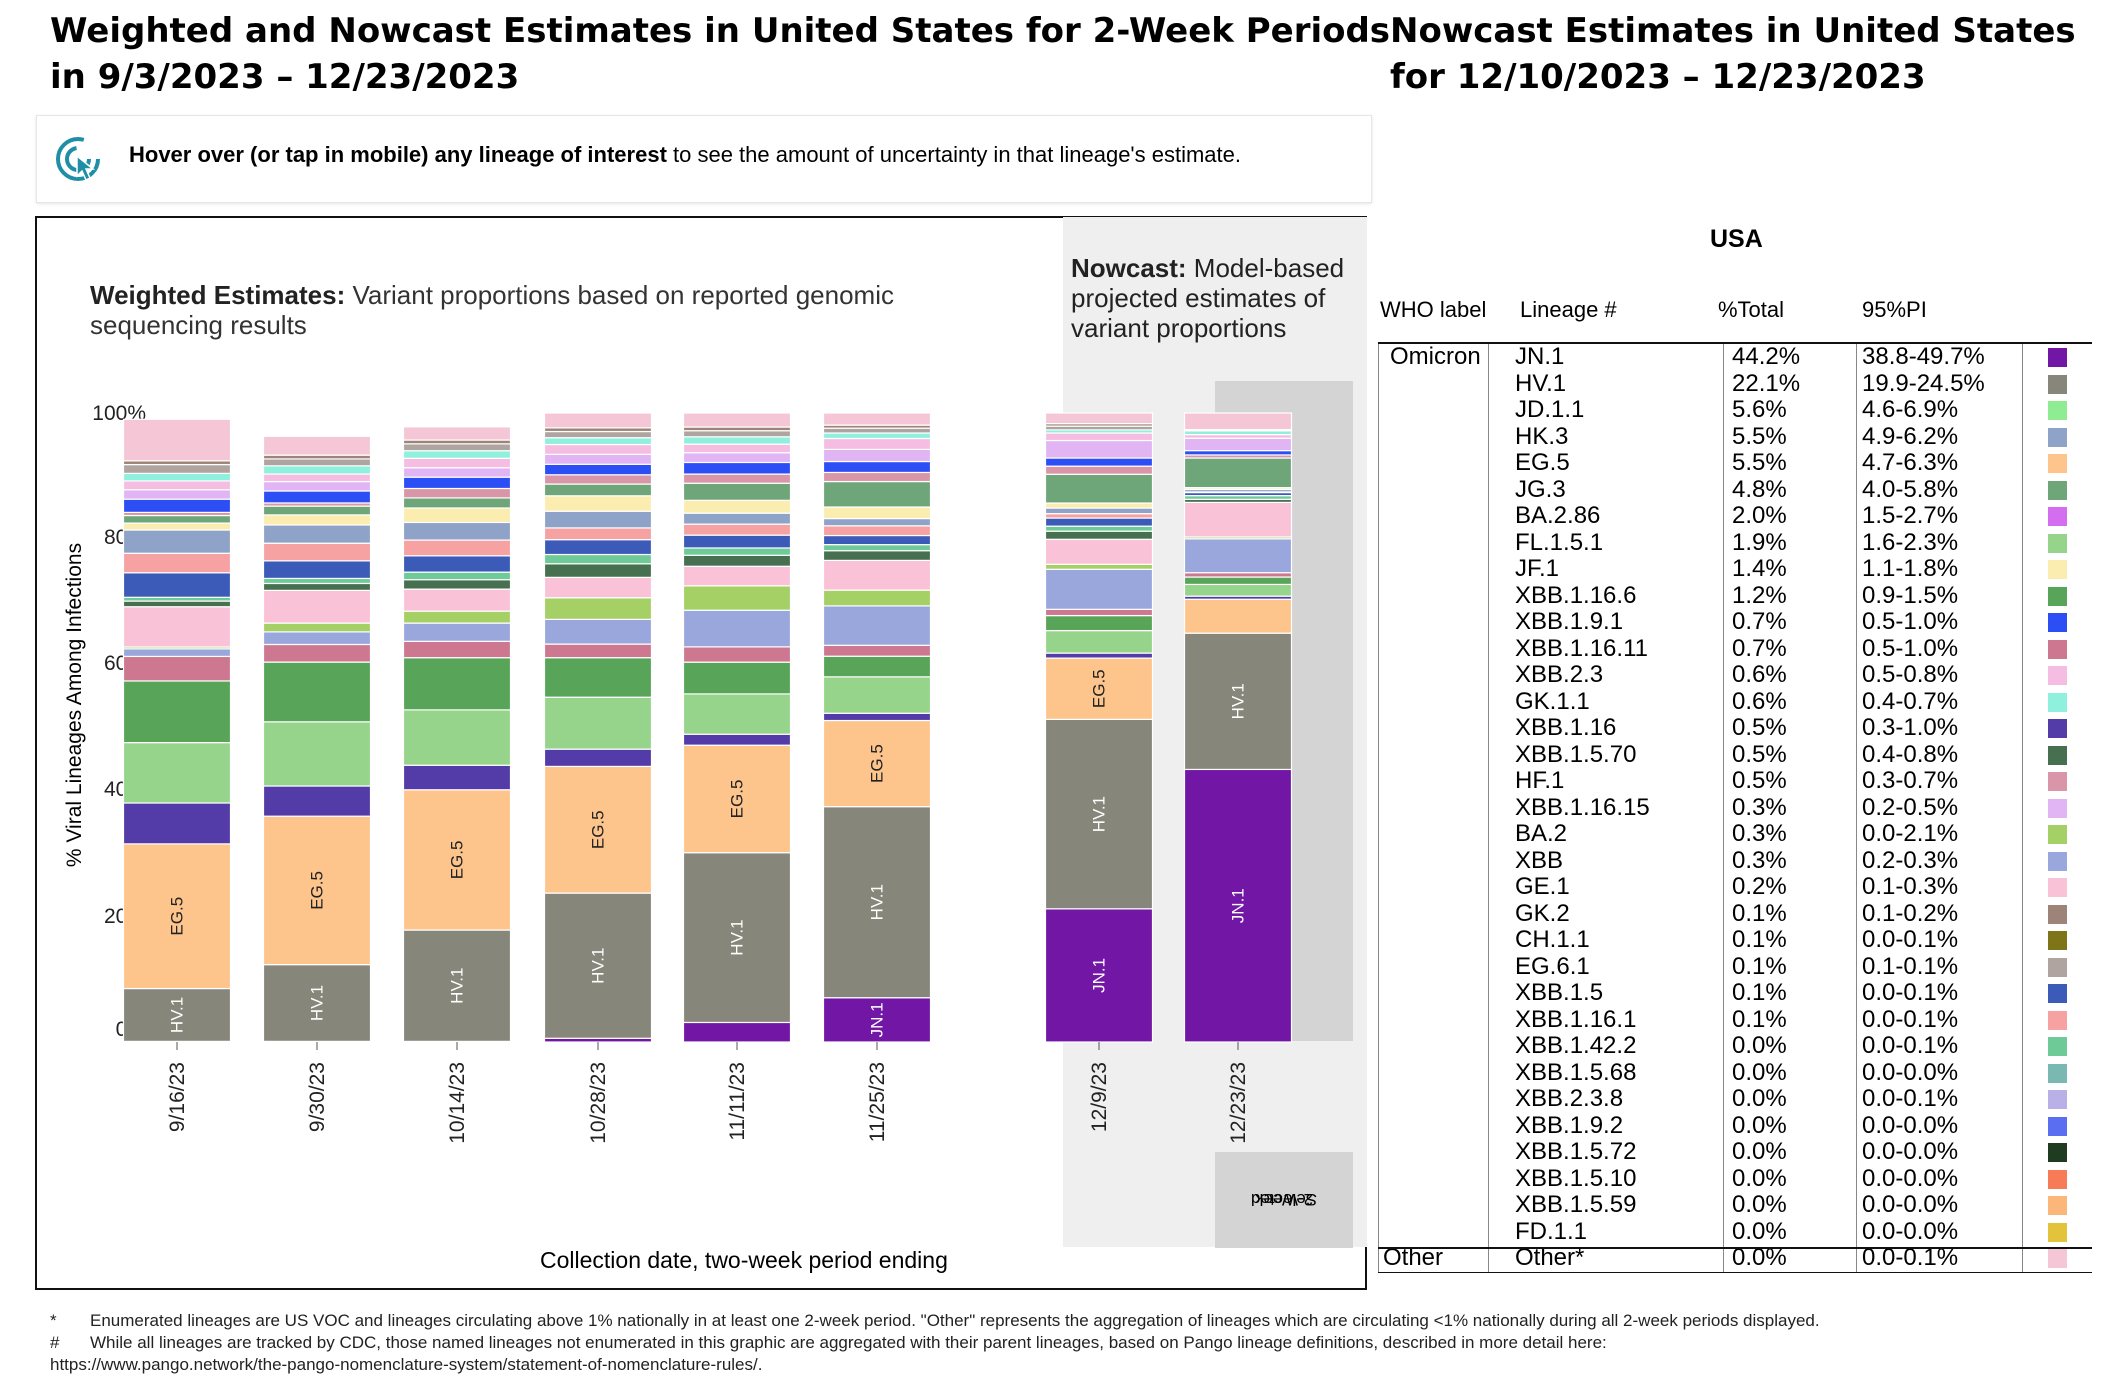 This screenshot has width=2122, height=1378. I want to click on table-row: FL.1.5.1 1.9% 1.6-2.3%, so click(1061, 542).